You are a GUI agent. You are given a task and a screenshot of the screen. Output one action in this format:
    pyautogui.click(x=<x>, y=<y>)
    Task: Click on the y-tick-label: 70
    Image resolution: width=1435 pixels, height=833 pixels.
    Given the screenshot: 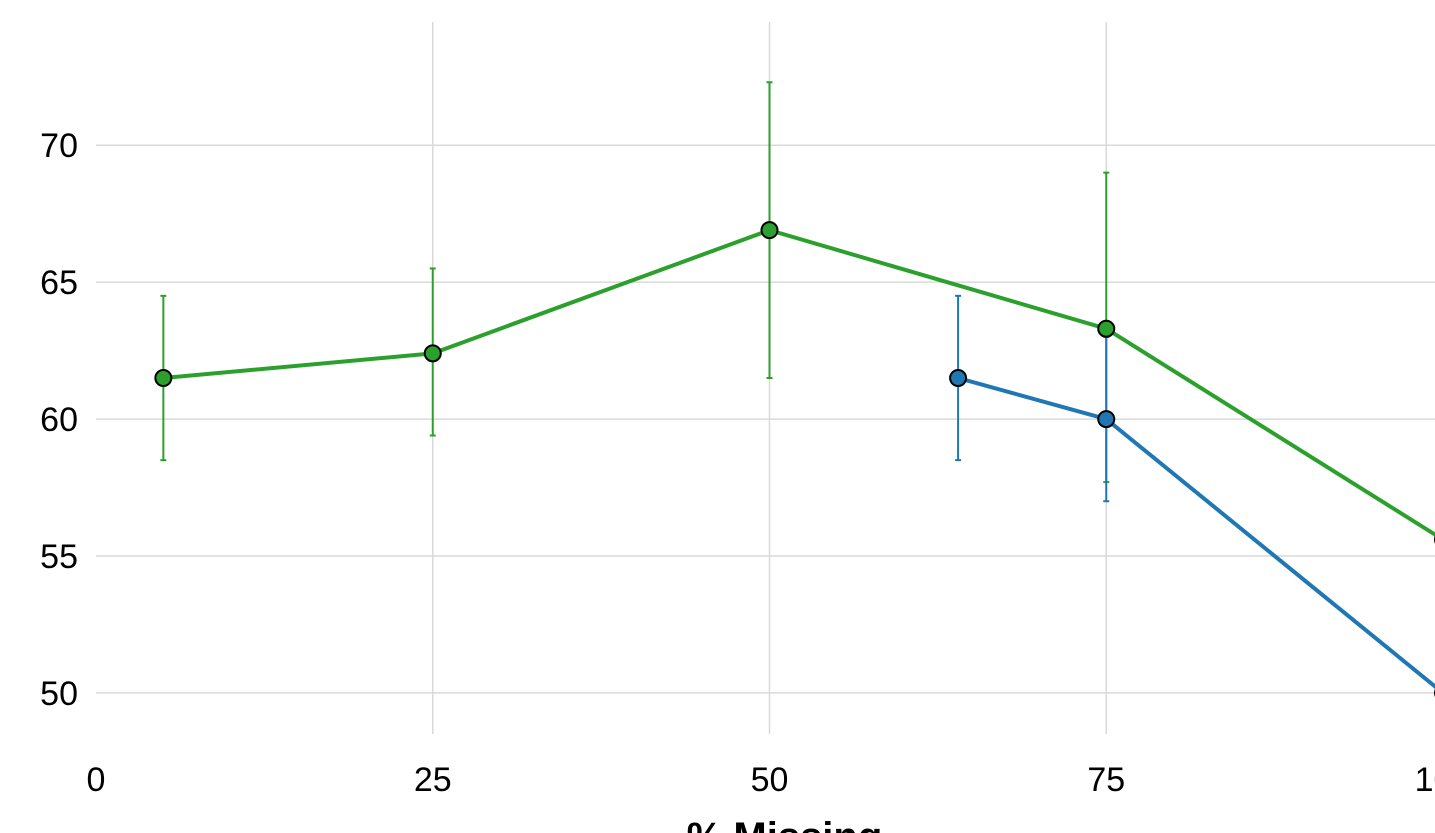 What is the action you would take?
    pyautogui.click(x=59, y=146)
    